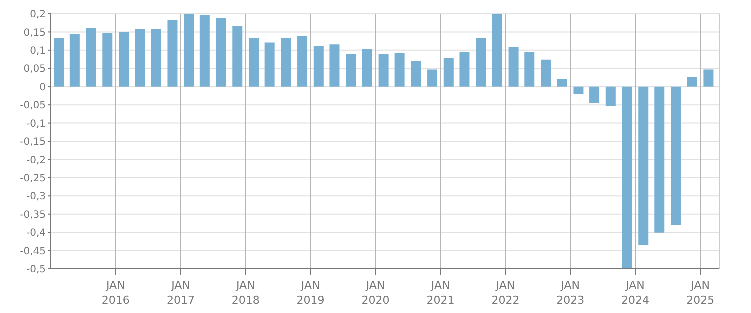  Describe the element at coordinates (33, 106) in the screenshot. I see `y-tick-label: -0,05` at that location.